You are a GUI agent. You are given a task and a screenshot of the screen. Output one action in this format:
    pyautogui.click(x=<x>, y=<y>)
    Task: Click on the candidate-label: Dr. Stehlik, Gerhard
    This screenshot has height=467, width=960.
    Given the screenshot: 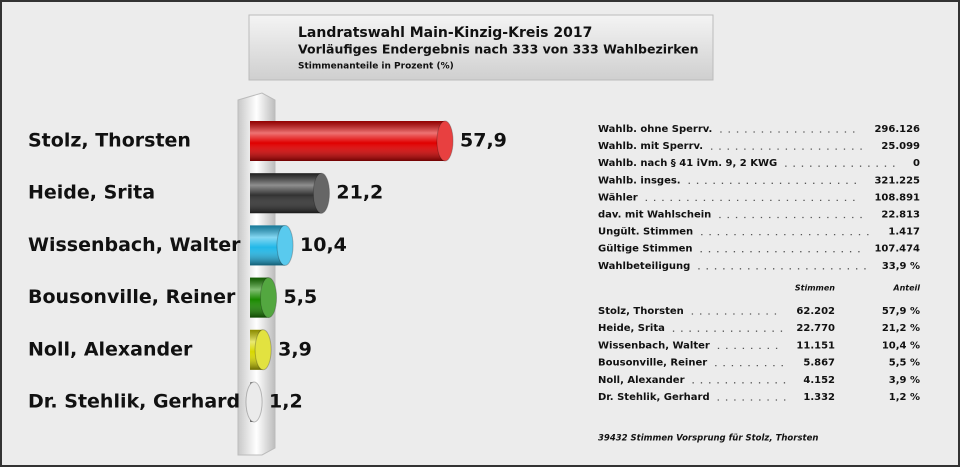 What is the action you would take?
    pyautogui.click(x=654, y=397)
    